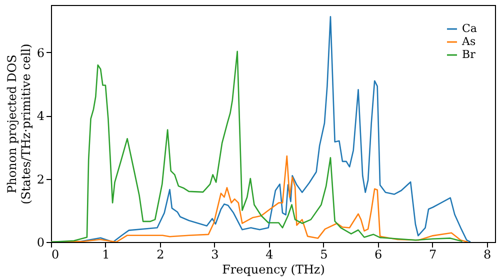 This screenshot has height=280, width=500. Describe the element at coordinates (215, 255) in the screenshot. I see `x-tick-label: 3` at that location.